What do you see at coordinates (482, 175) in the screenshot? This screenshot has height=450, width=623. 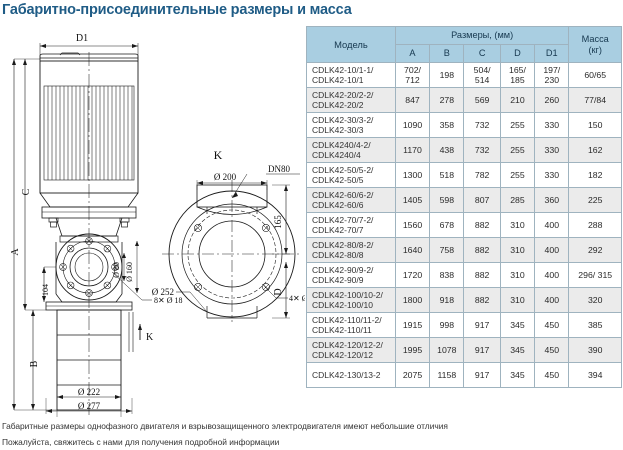 I see `cell-c: 782` at bounding box center [482, 175].